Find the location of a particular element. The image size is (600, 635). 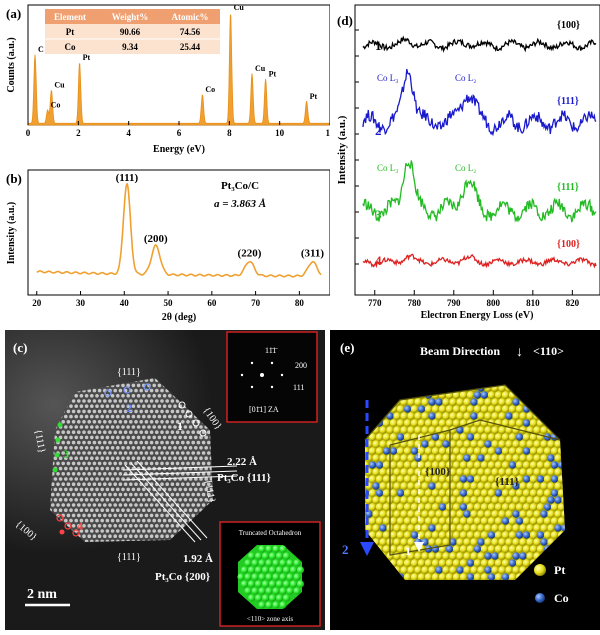

eds-peak-label: Pt is located at coordinates (314, 96).